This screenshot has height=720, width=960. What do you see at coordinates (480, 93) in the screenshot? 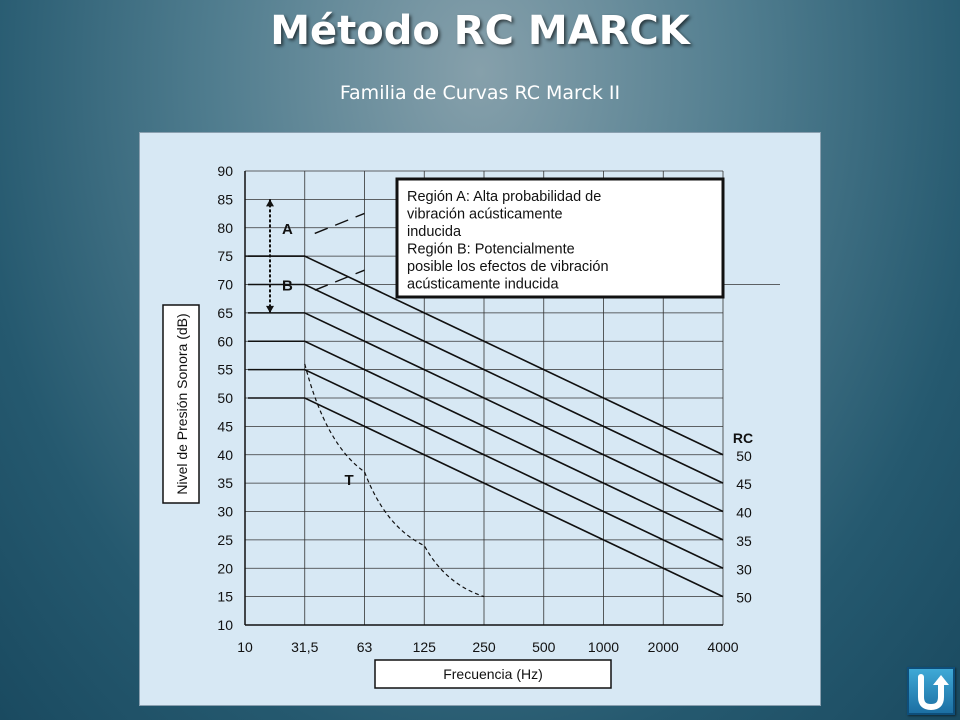
I see `slide-subtitle: Familia de Curvas RC Marck II` at bounding box center [480, 93].